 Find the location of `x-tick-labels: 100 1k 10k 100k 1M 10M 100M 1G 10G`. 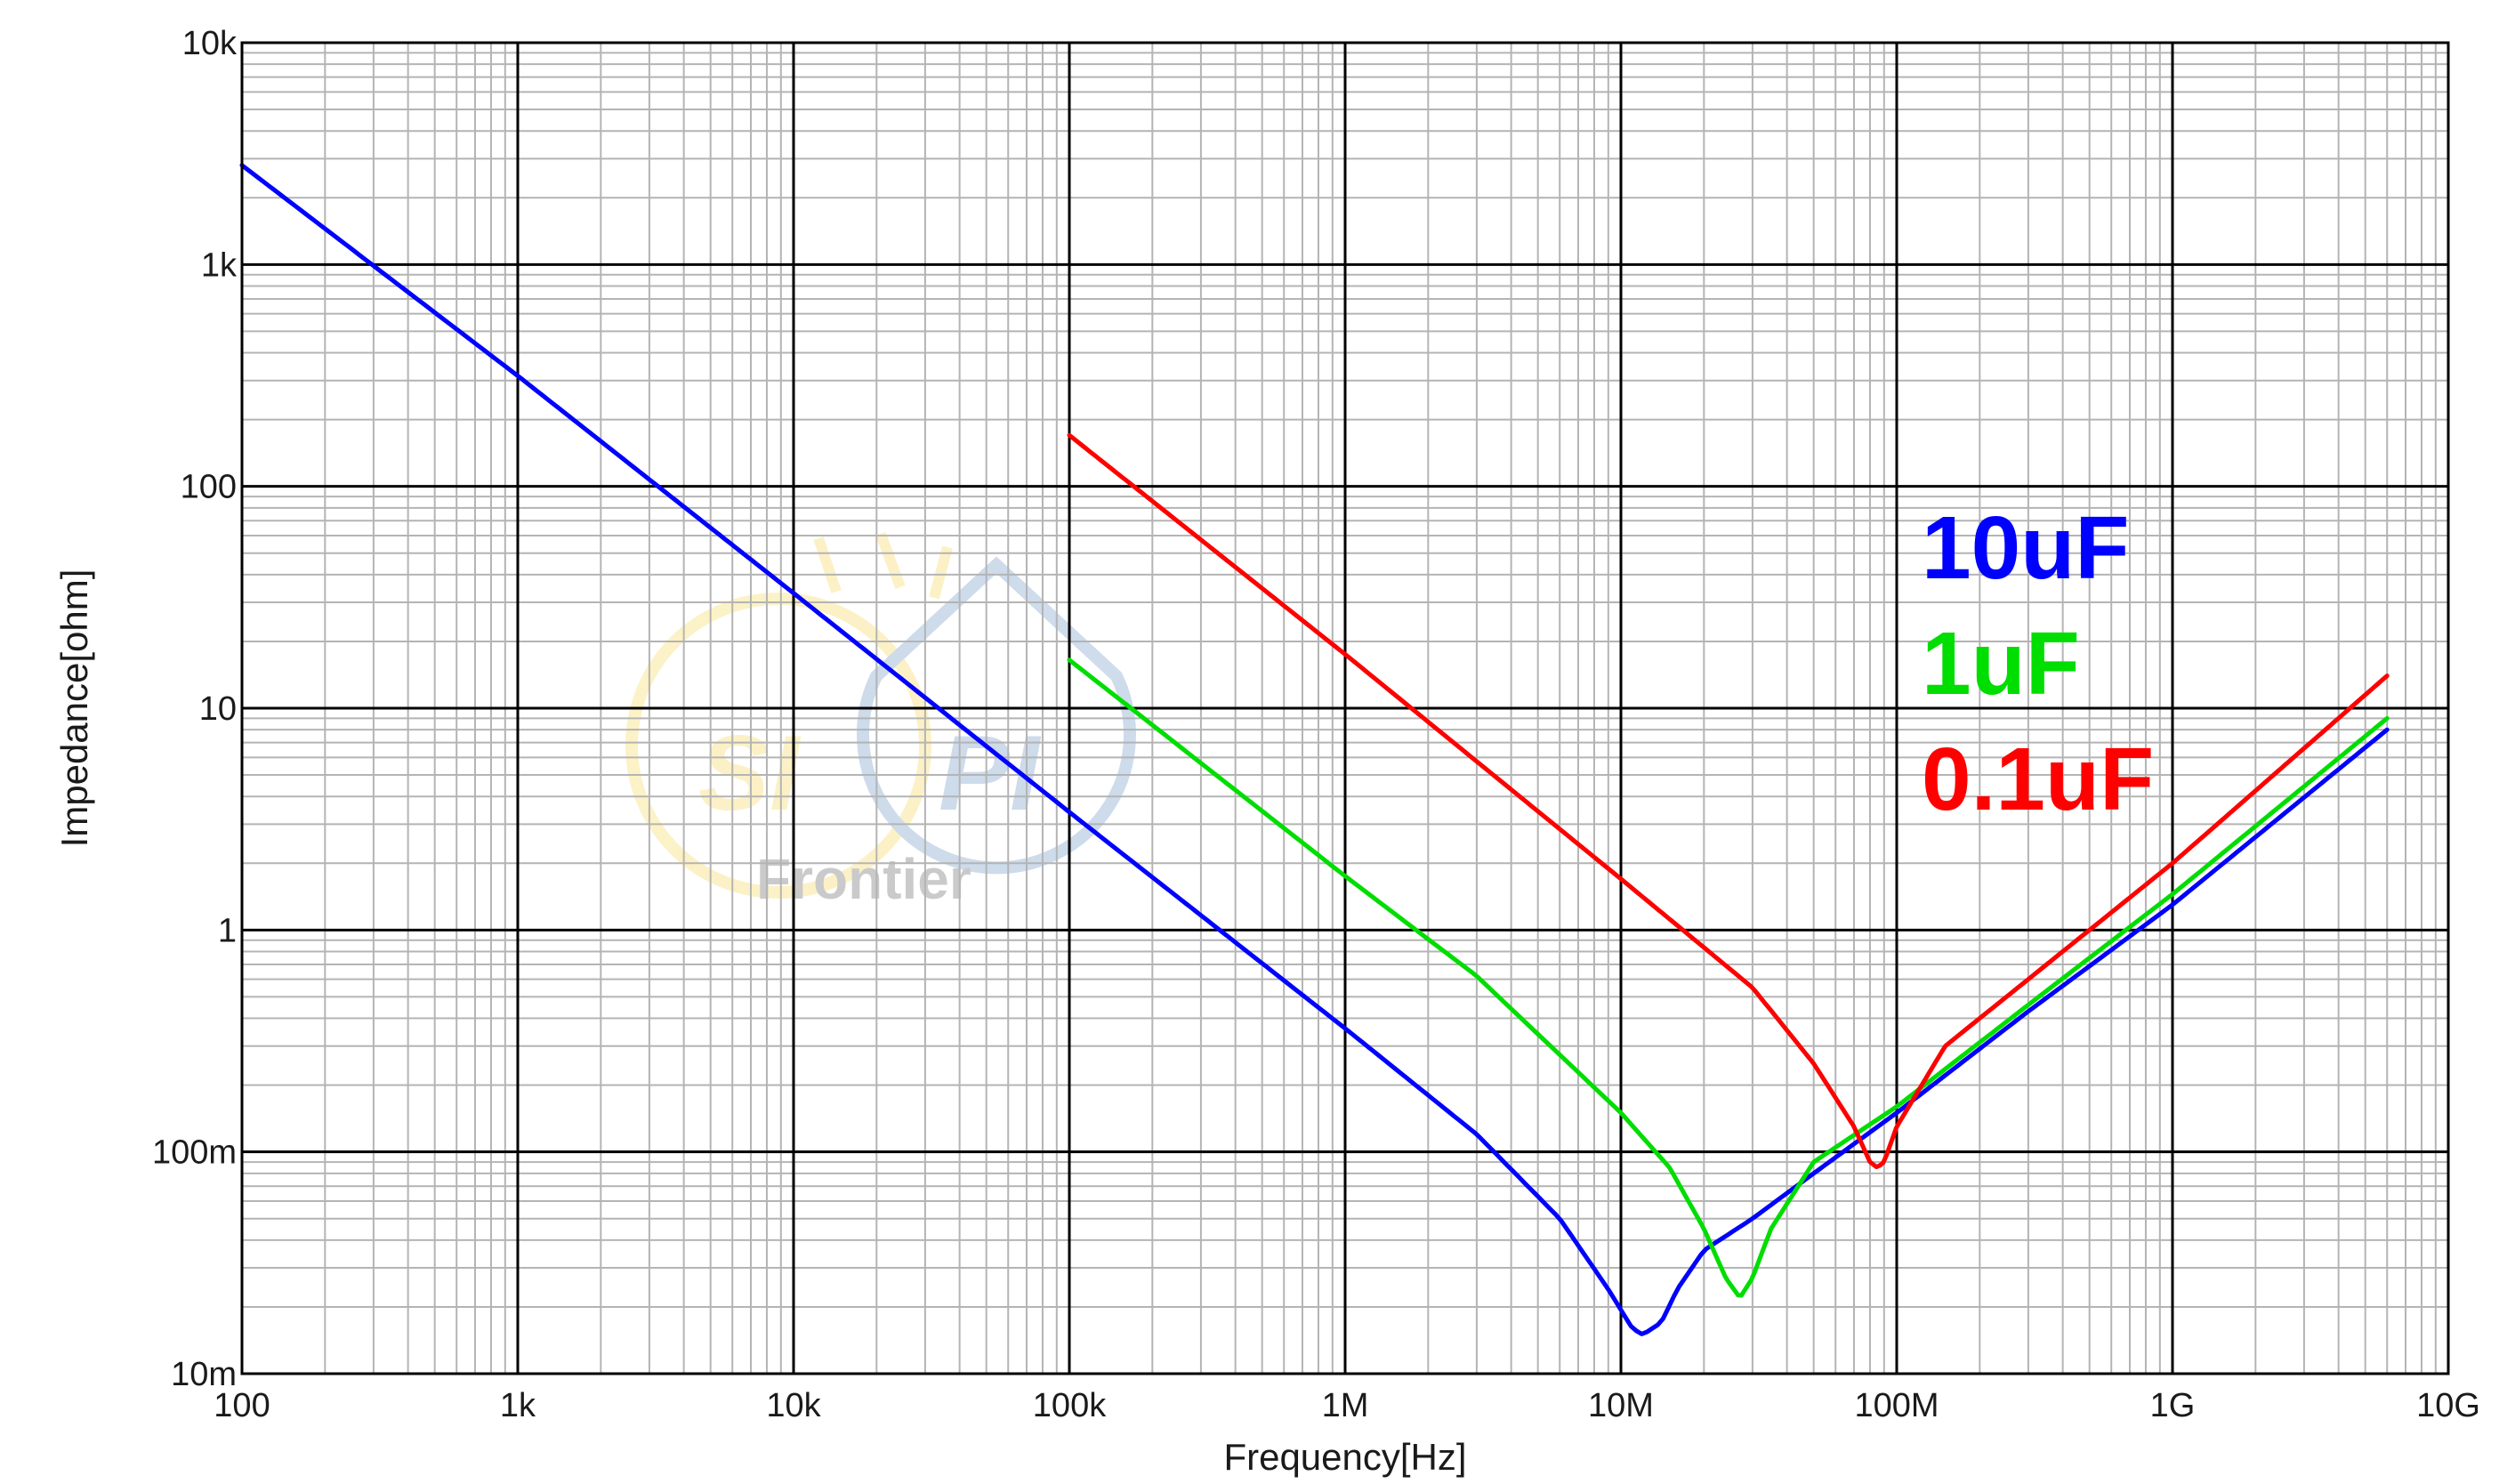

x-tick-labels: 100 1k 10k 100k 1M 10M 100M 1G 10G is located at coordinates (1347, 1405).